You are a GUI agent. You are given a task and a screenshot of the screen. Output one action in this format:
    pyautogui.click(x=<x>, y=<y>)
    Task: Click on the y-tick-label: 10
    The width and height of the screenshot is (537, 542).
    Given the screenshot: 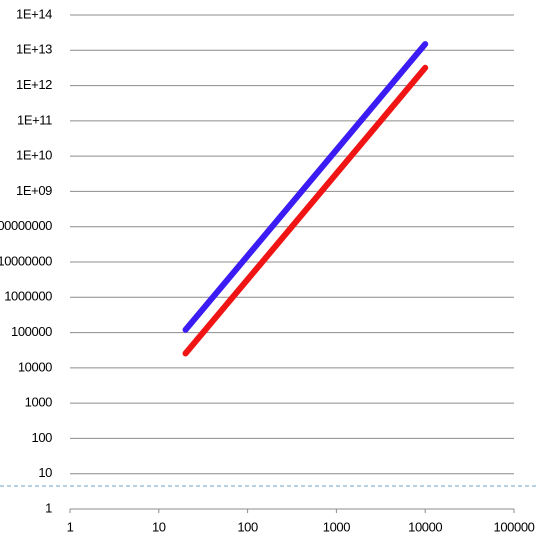 What is the action you would take?
    pyautogui.click(x=45, y=472)
    